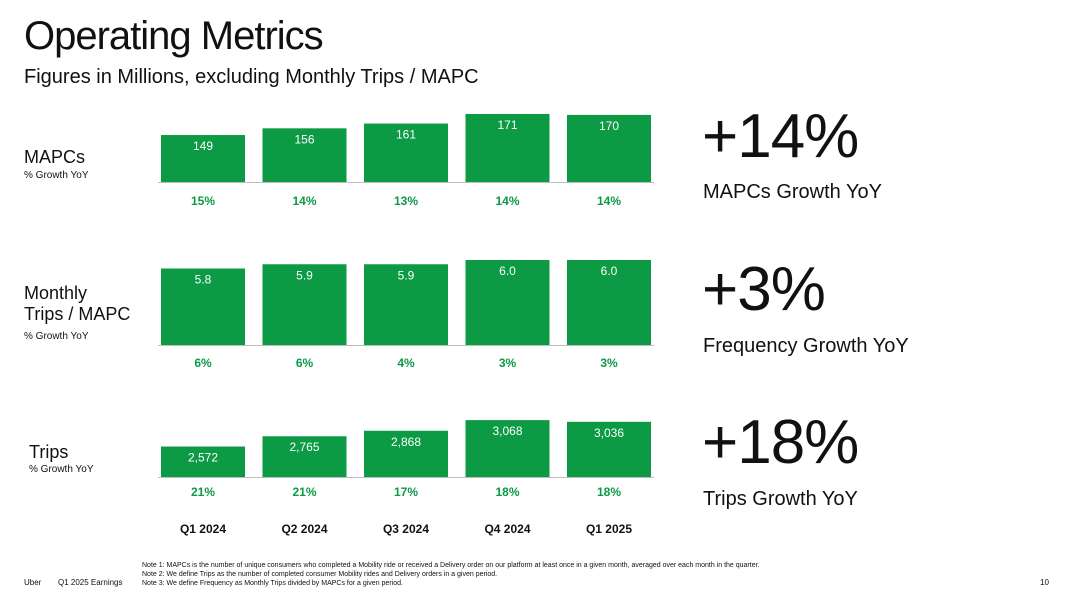 The height and width of the screenshot is (605, 1080). What do you see at coordinates (792, 192) in the screenshot?
I see `kpi-mapcs-label: MAPCs Growth YoY` at bounding box center [792, 192].